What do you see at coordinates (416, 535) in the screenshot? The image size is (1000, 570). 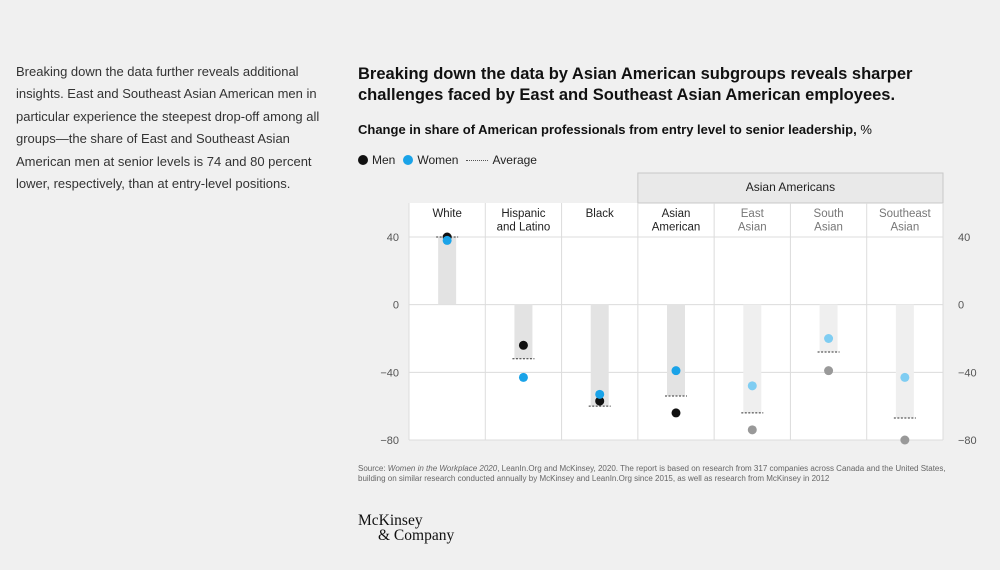 I see `logo-line-2: & Company` at bounding box center [416, 535].